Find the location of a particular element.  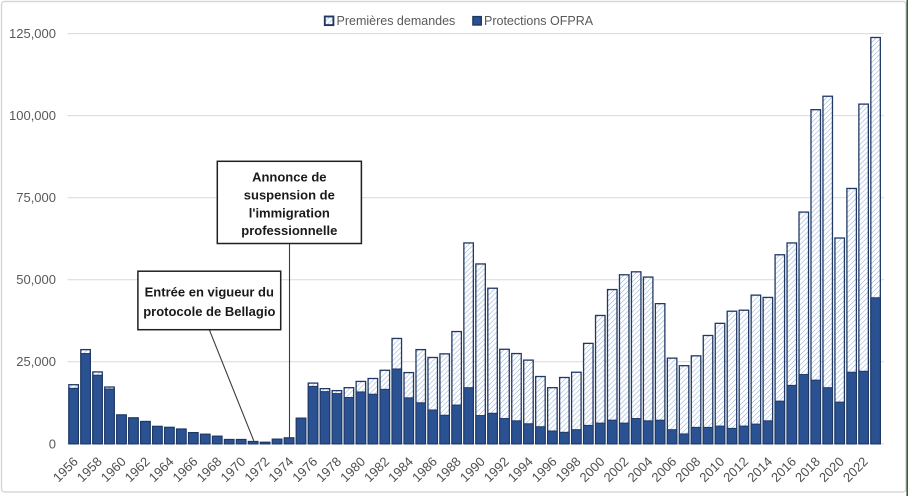

svg-text: 75,000 is located at coordinates (36, 197).